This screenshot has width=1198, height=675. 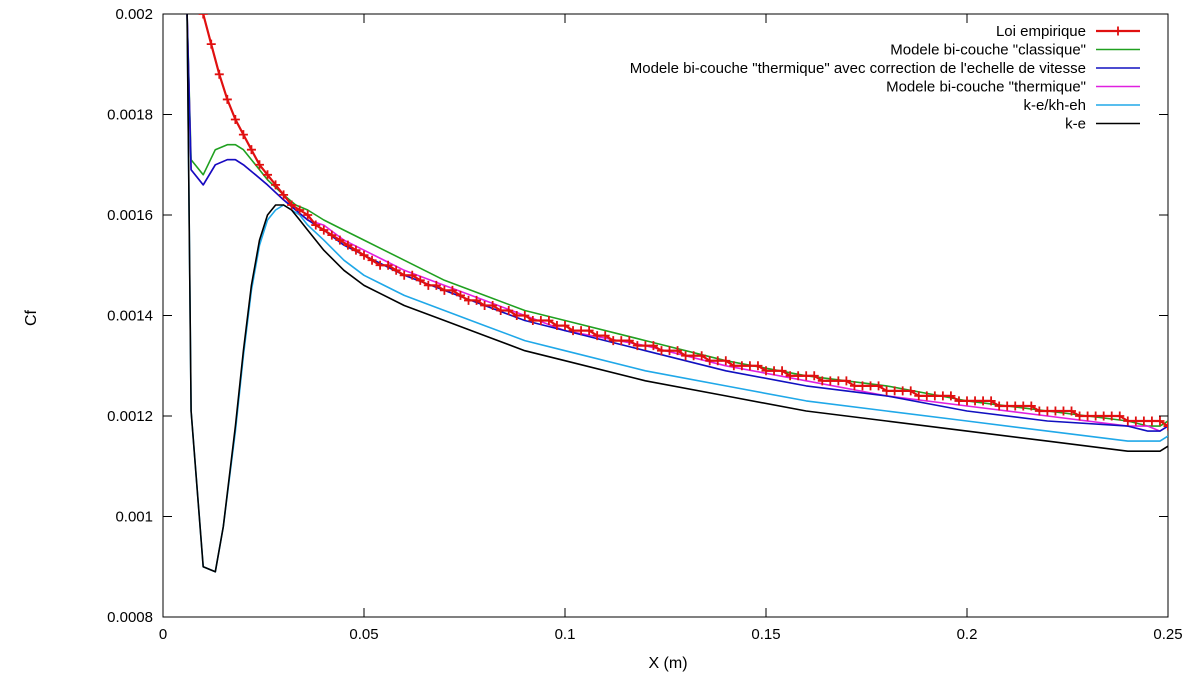 What do you see at coordinates (134, 14) in the screenshot?
I see `y-tick-label: 0.002` at bounding box center [134, 14].